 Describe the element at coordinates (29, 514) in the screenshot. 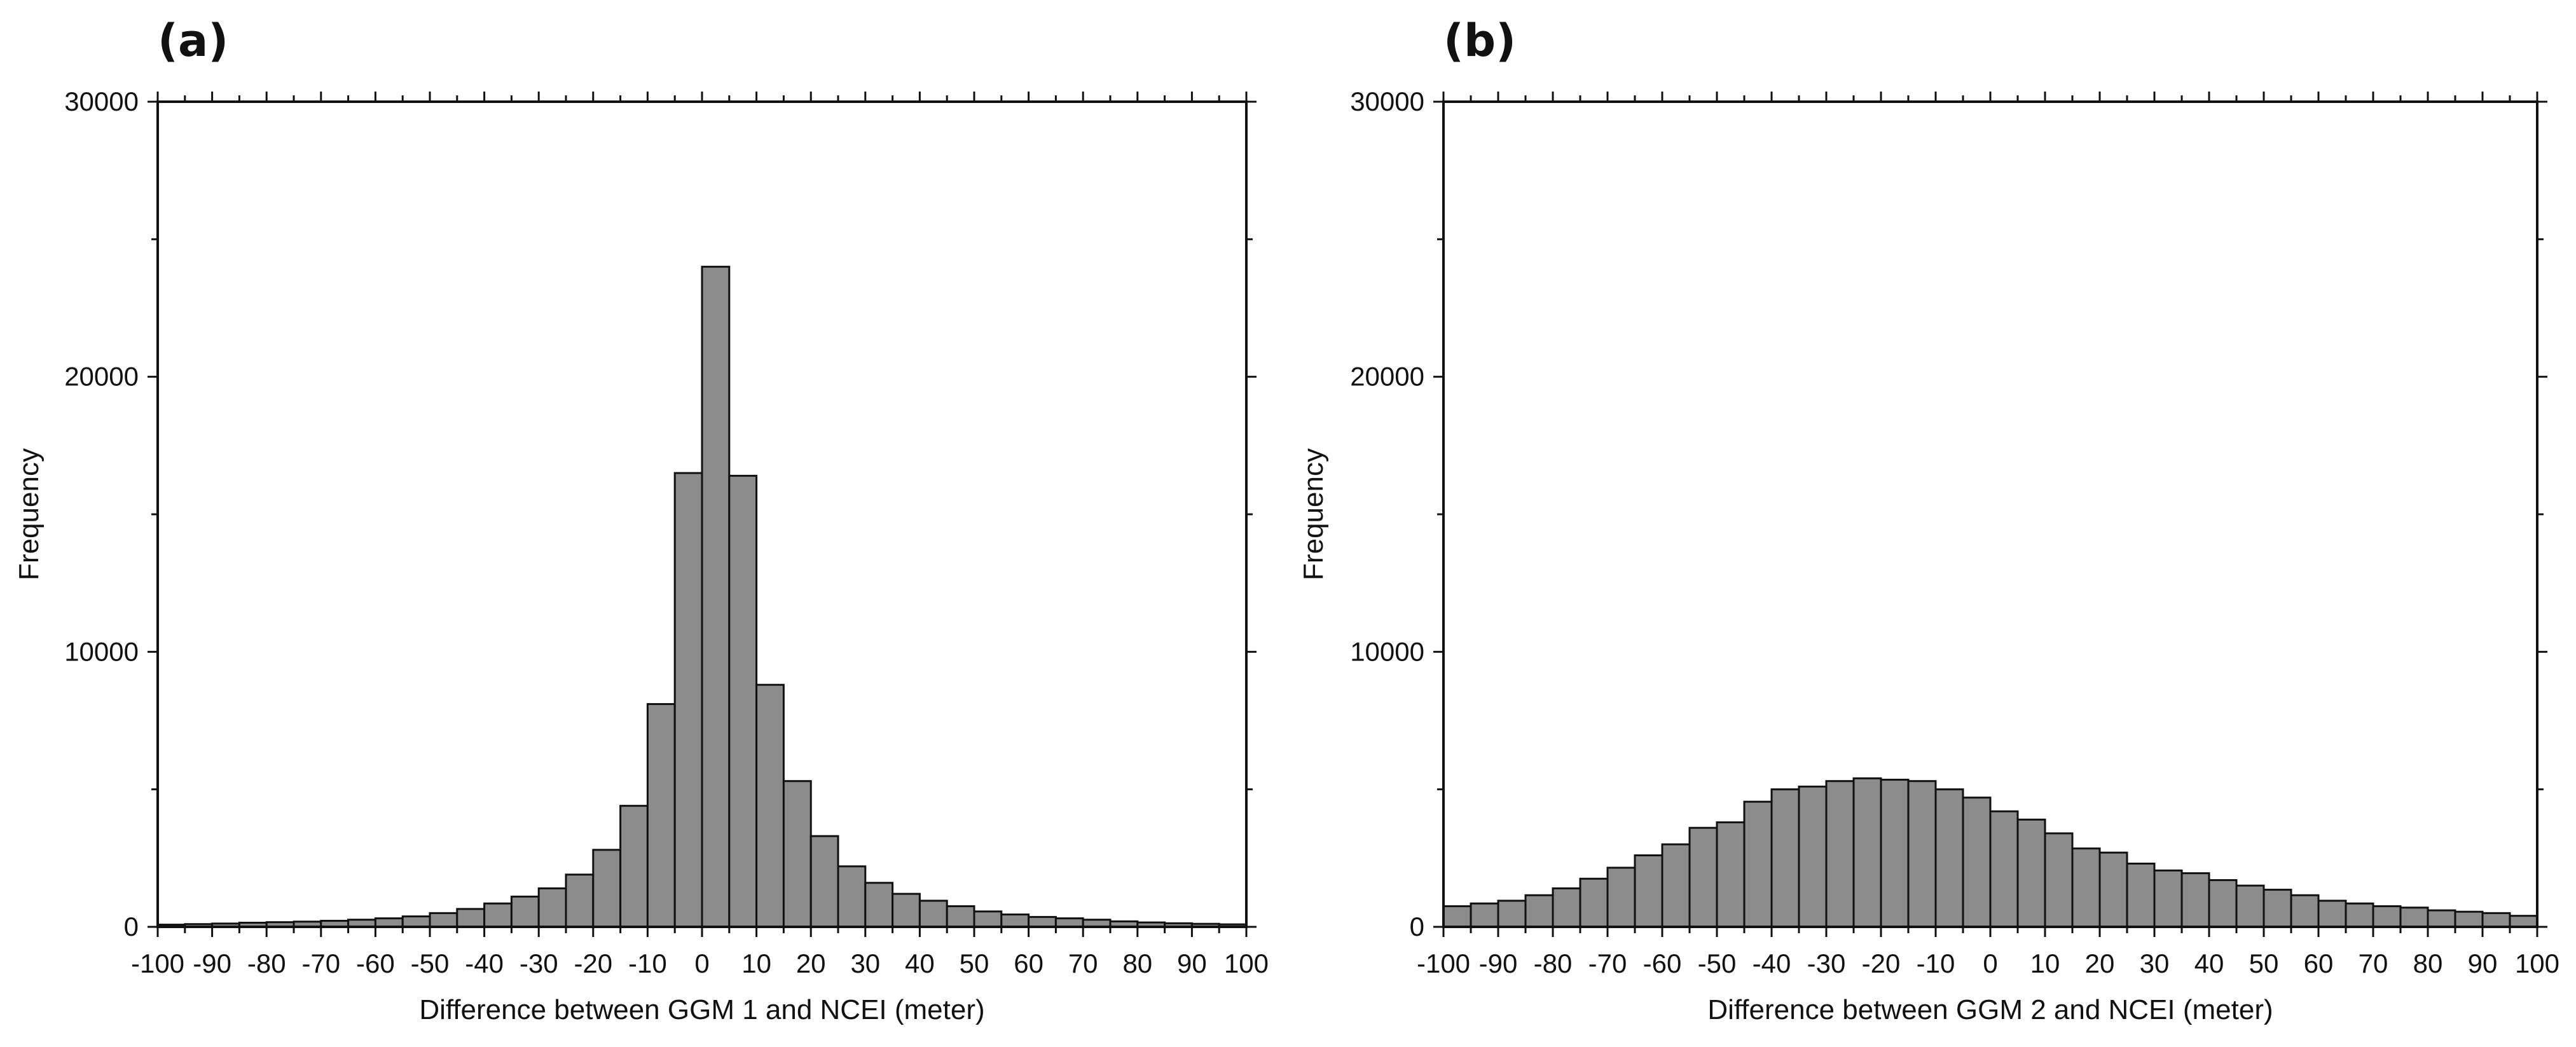

I see `y-axis-title: Frequency` at that location.